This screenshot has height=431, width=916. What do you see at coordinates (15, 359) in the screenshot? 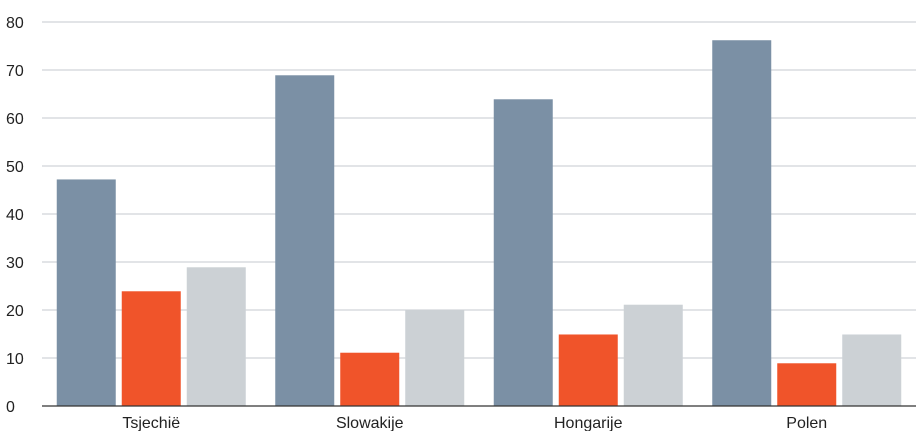
I see `y-tick-label: 10` at bounding box center [15, 359].